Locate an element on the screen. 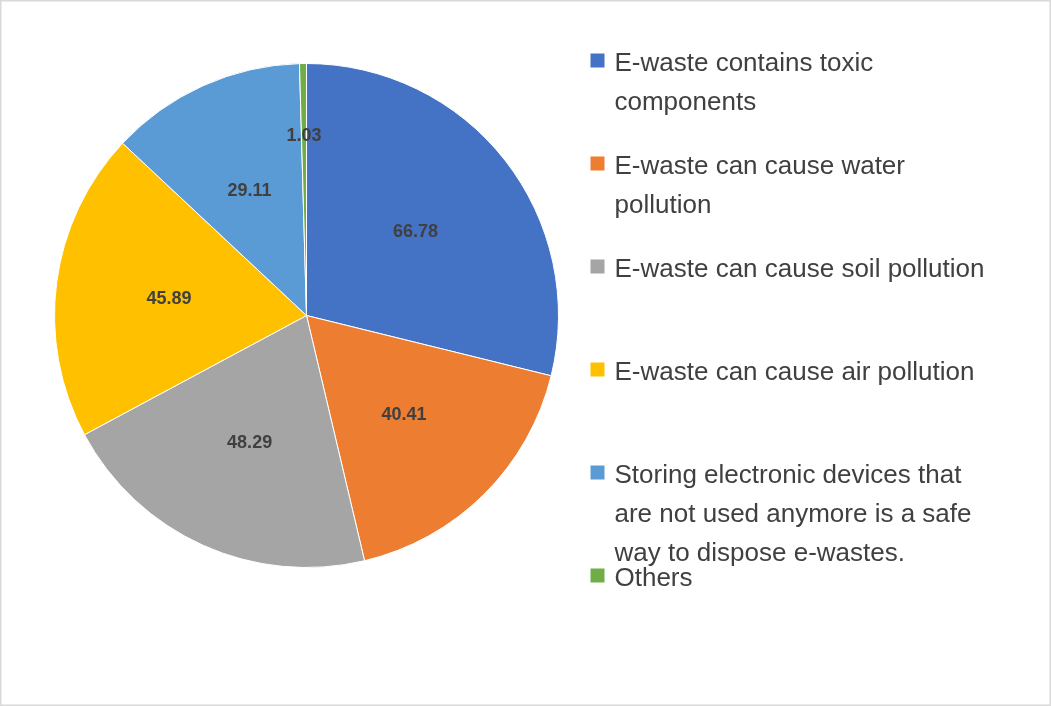 This screenshot has width=1051, height=706. legend-label: E-waste can cause air pollution is located at coordinates (794, 370).